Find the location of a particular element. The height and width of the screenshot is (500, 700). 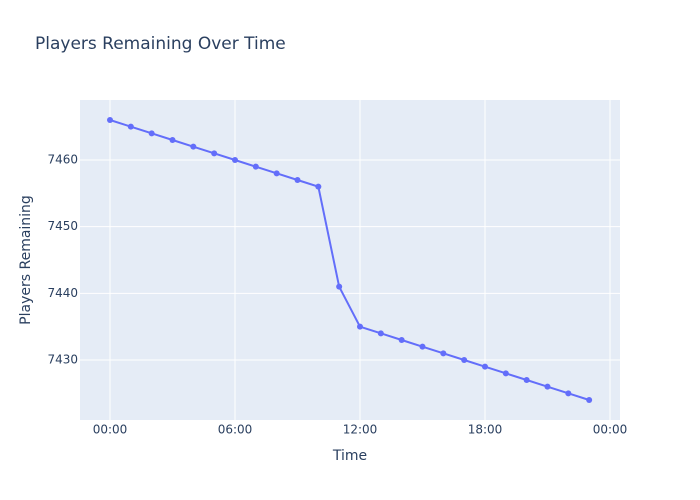

x-tick-label: 06:00 is located at coordinates (235, 430).